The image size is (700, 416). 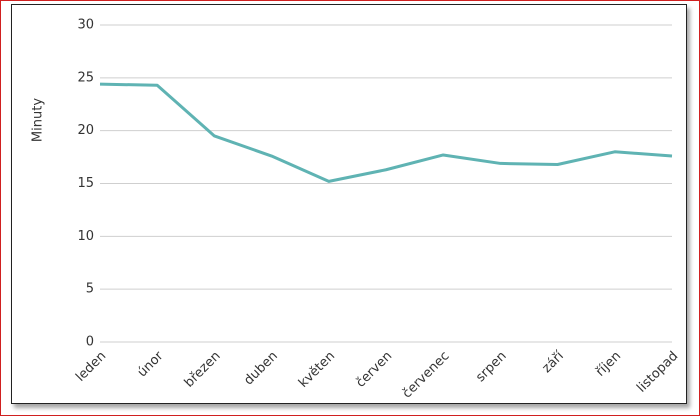 I want to click on x-tick-label: červen, so click(x=374, y=370).